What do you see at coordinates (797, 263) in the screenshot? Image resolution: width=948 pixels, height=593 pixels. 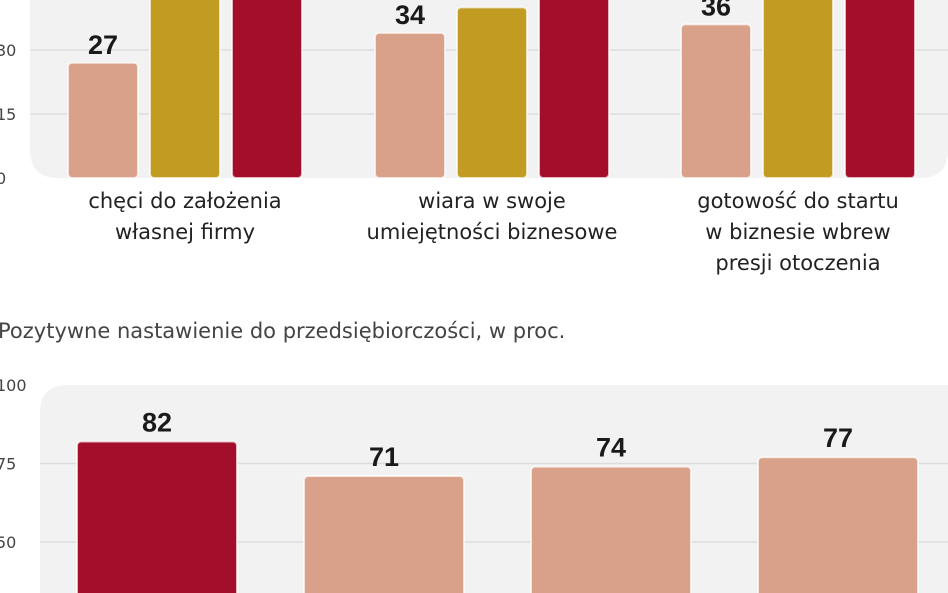 I see `category-label: presji otoczenia` at bounding box center [797, 263].